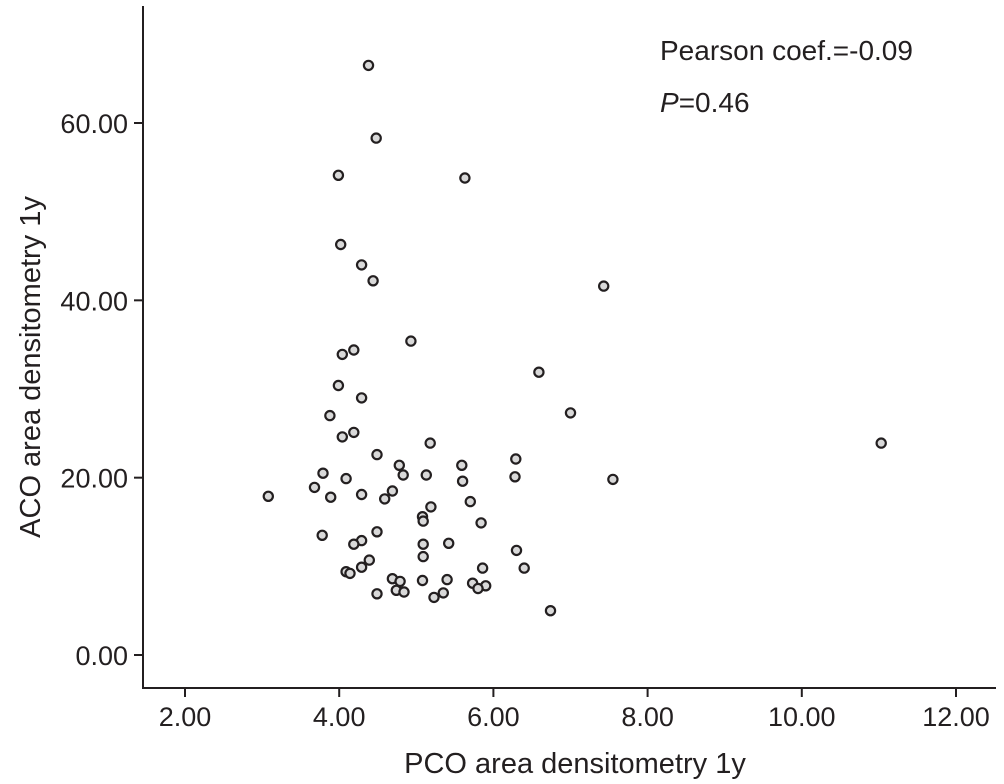 This screenshot has width=1004, height=784. I want to click on p-value-annotation: P=0.46, so click(705, 102).